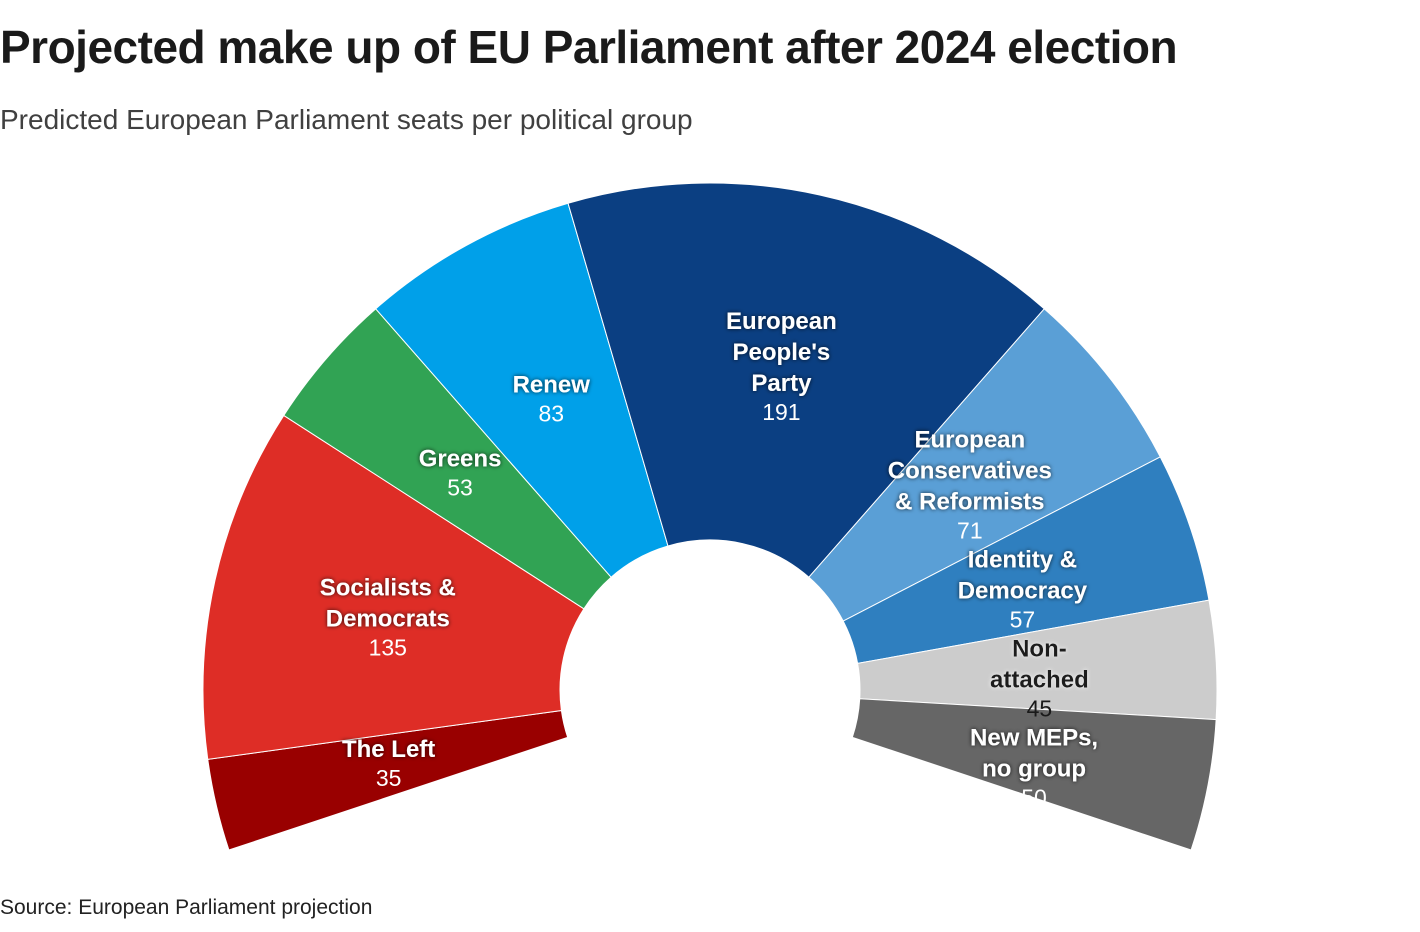 The height and width of the screenshot is (932, 1420). What do you see at coordinates (781, 383) in the screenshot?
I see `slice-label-line: Party` at bounding box center [781, 383].